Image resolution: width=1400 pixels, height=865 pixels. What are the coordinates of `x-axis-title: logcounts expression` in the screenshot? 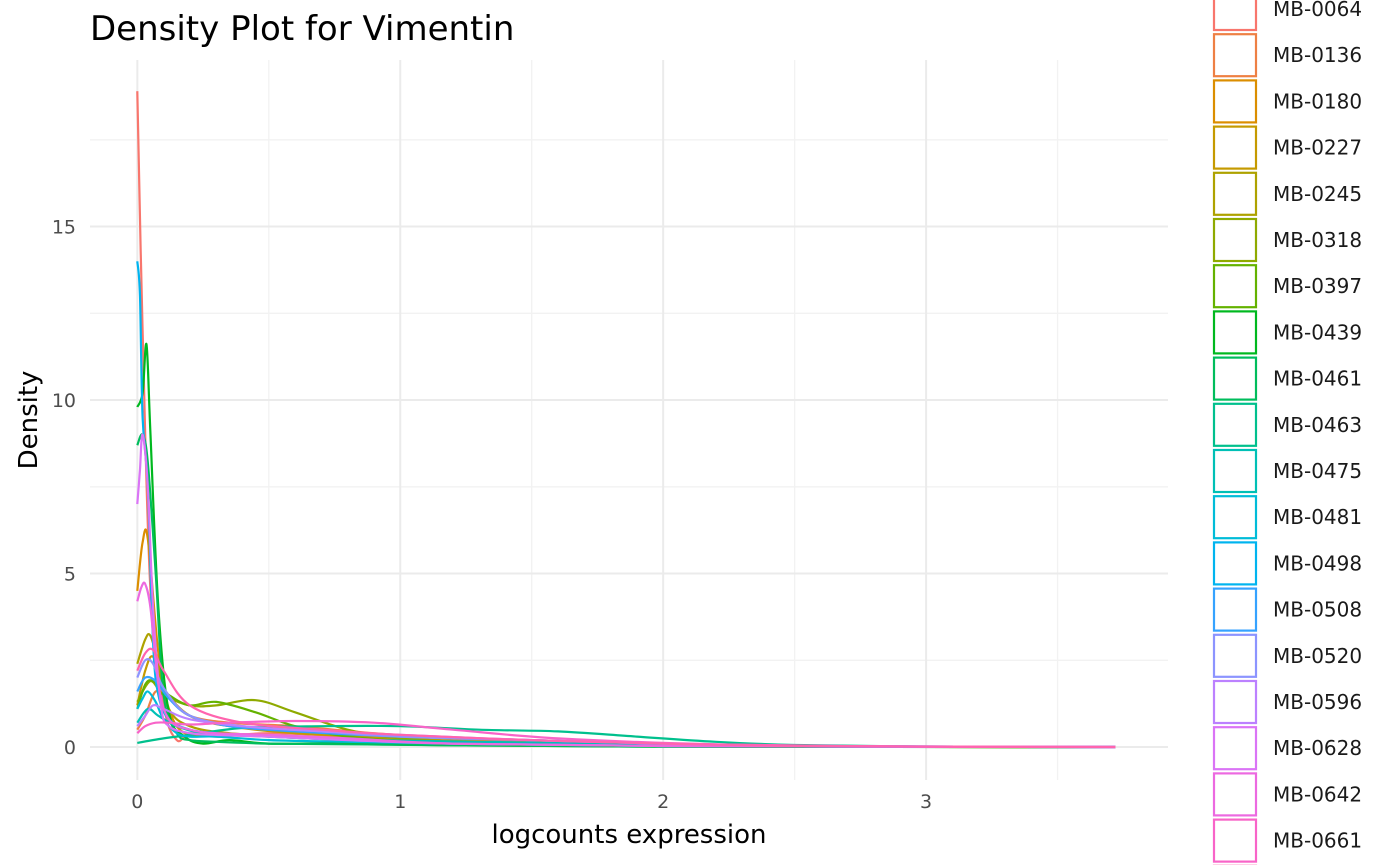 It's located at (628, 835).